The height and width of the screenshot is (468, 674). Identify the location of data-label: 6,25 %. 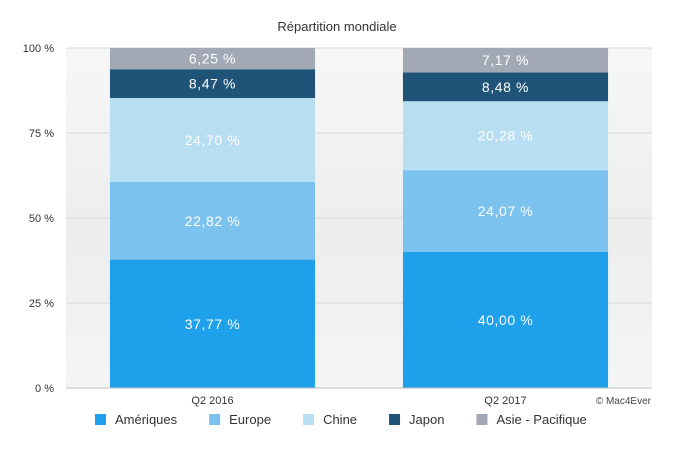
(212, 59).